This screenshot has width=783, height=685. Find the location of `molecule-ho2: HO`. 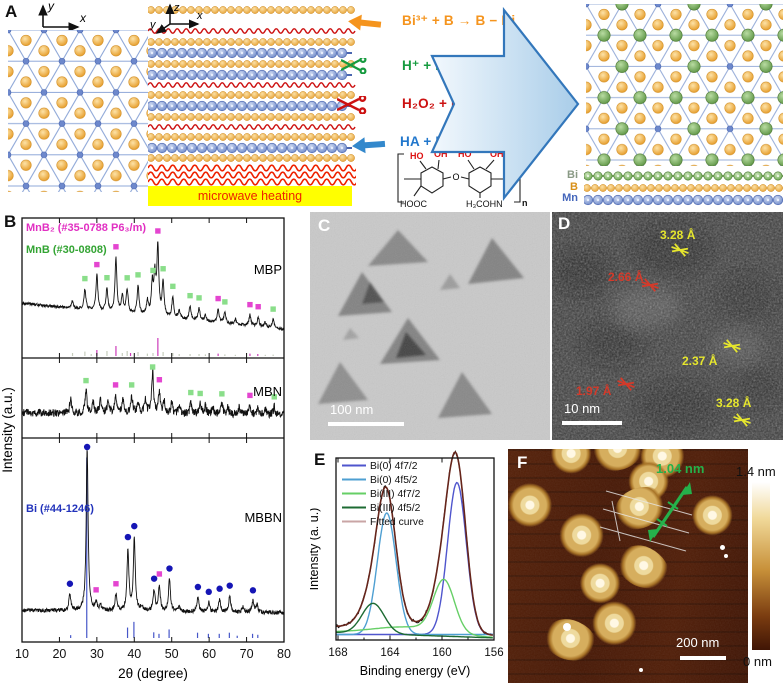

molecule-ho2: HO is located at coordinates (465, 154).